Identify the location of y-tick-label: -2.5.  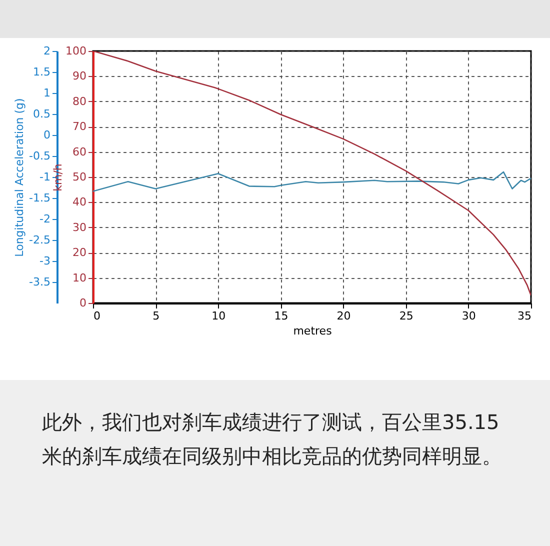
(39, 240).